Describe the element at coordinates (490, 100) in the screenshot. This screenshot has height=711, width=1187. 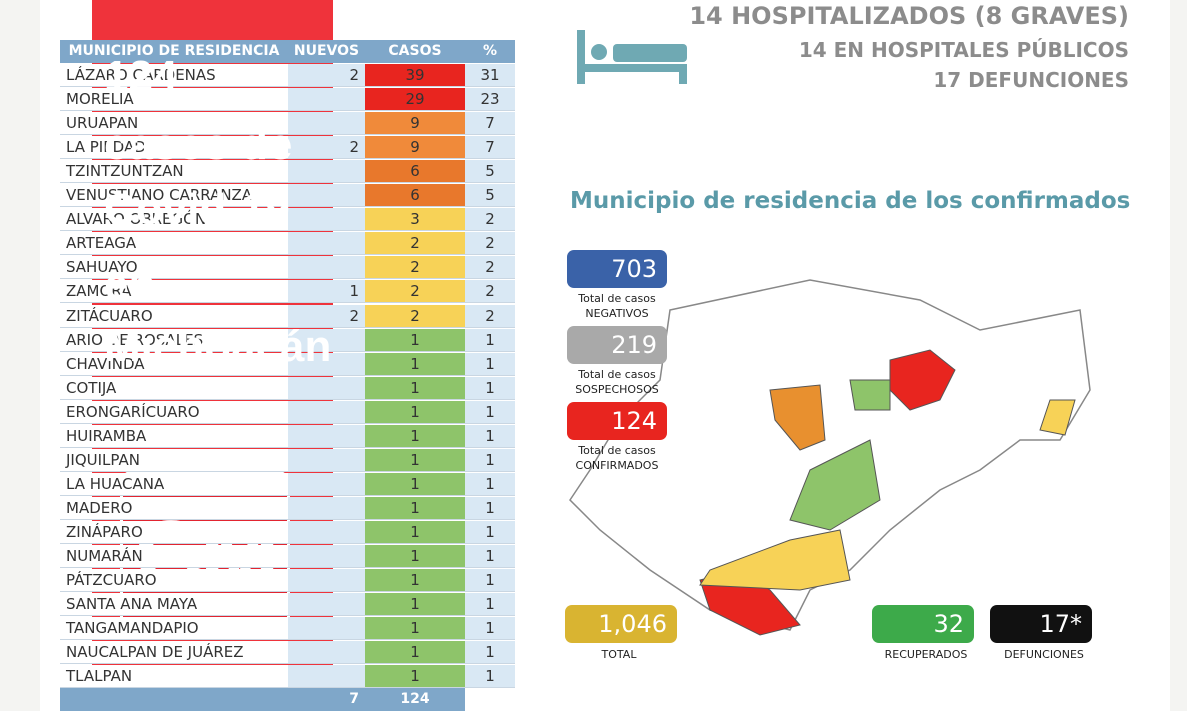
I see `cell-value: 23` at that location.